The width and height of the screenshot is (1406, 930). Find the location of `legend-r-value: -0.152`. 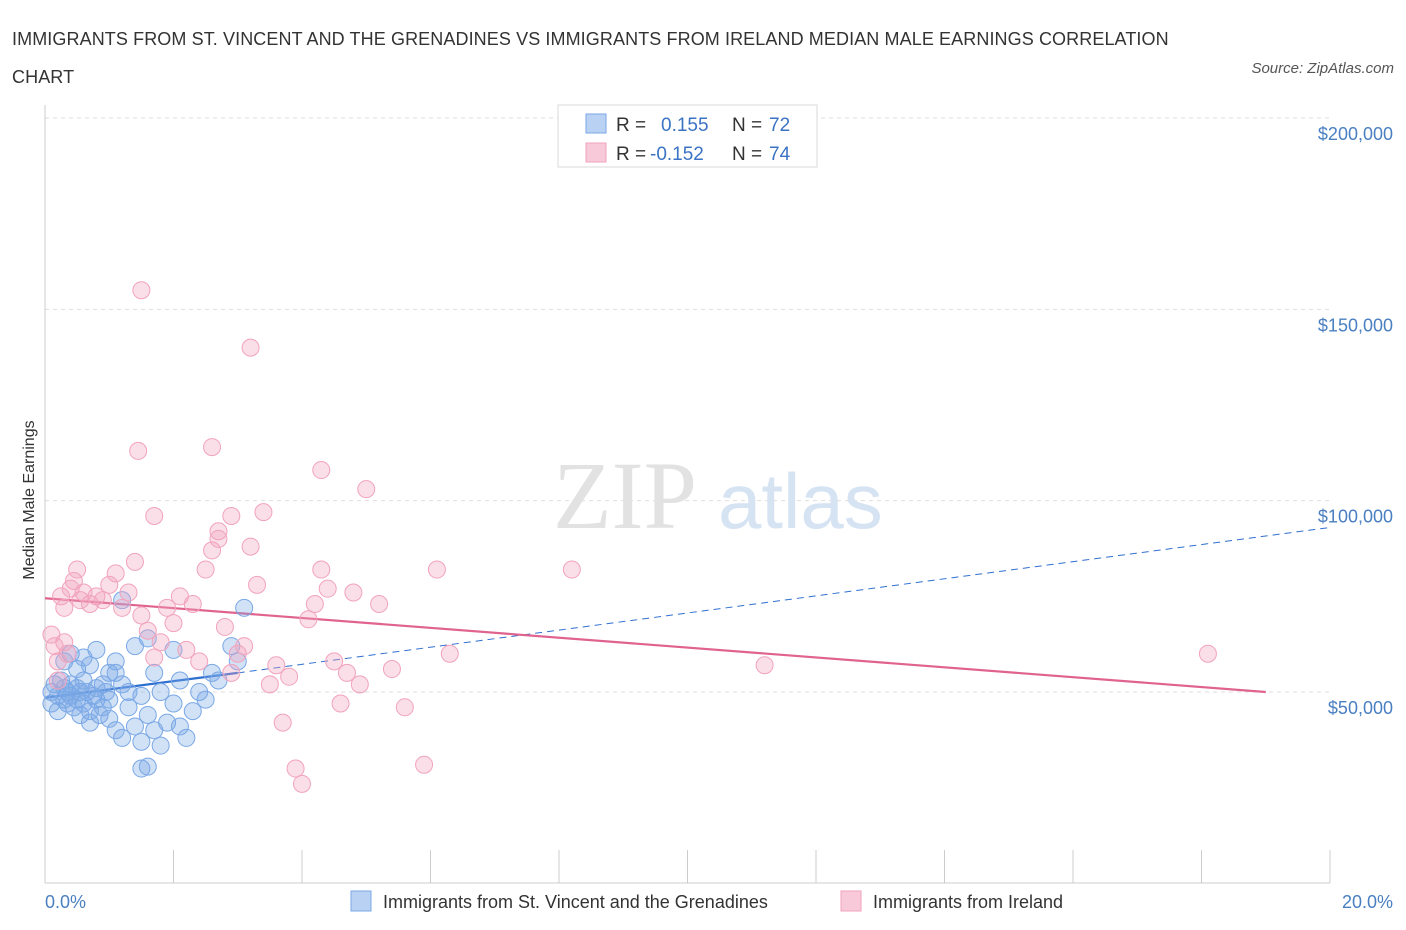

legend-r-value: -0.152 is located at coordinates (677, 154).